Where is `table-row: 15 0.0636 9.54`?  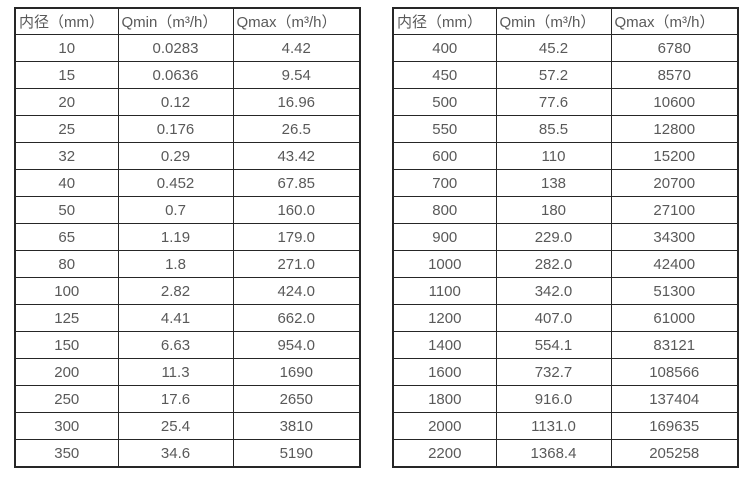 table-row: 15 0.0636 9.54 is located at coordinates (187, 75).